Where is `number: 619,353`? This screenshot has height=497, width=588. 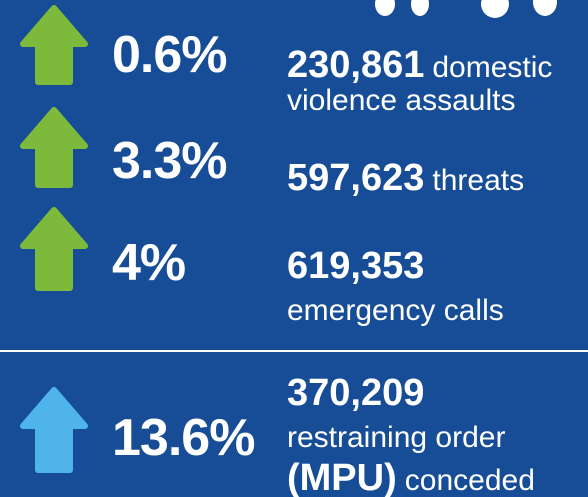 number: 619,353 is located at coordinates (355, 266).